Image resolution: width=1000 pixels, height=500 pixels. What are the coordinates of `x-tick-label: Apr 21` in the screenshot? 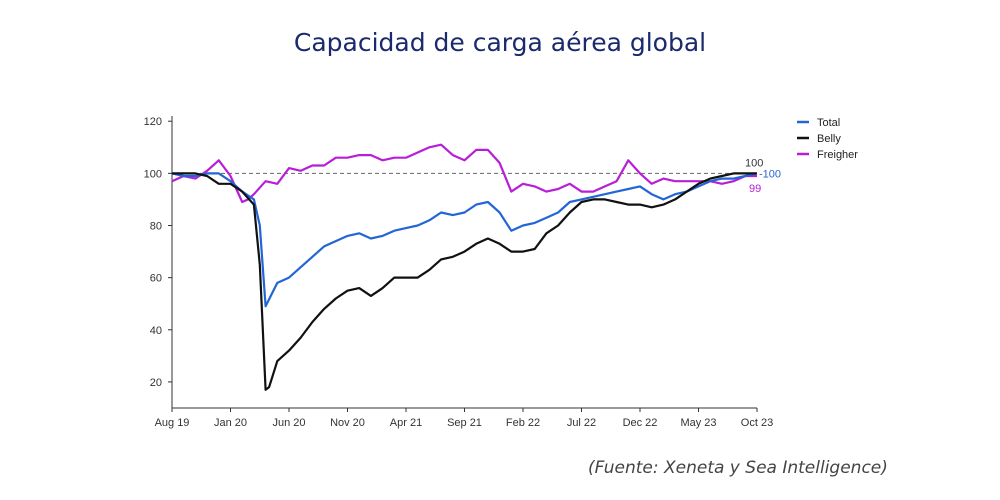 It's located at (406, 423).